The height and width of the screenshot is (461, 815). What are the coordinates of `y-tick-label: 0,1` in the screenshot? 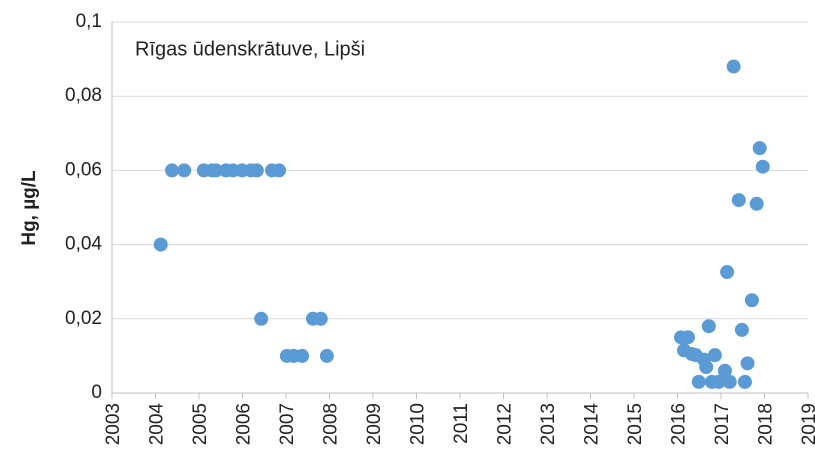 It's located at (89, 21).